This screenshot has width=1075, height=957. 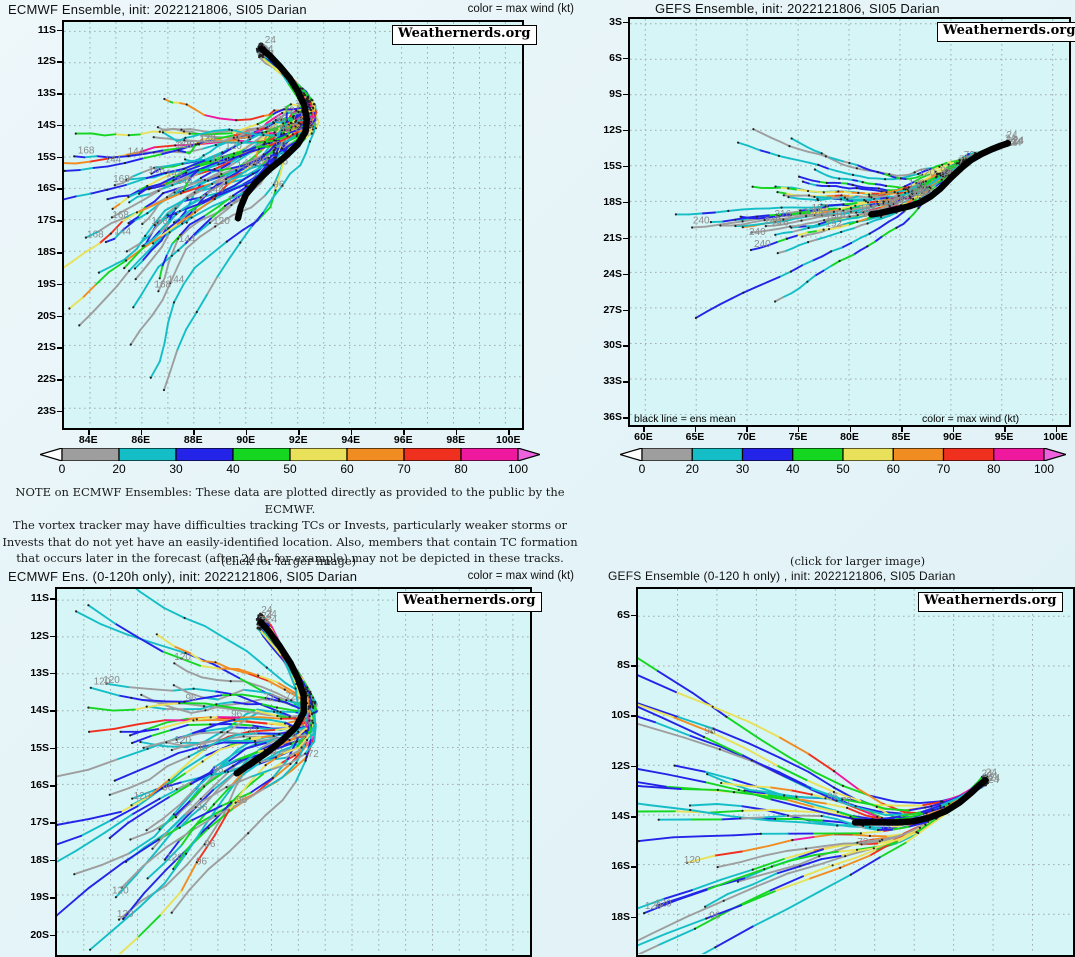 I want to click on colorbar-legend-label-gefs-full: color = max wind (kt), so click(x=971, y=419).